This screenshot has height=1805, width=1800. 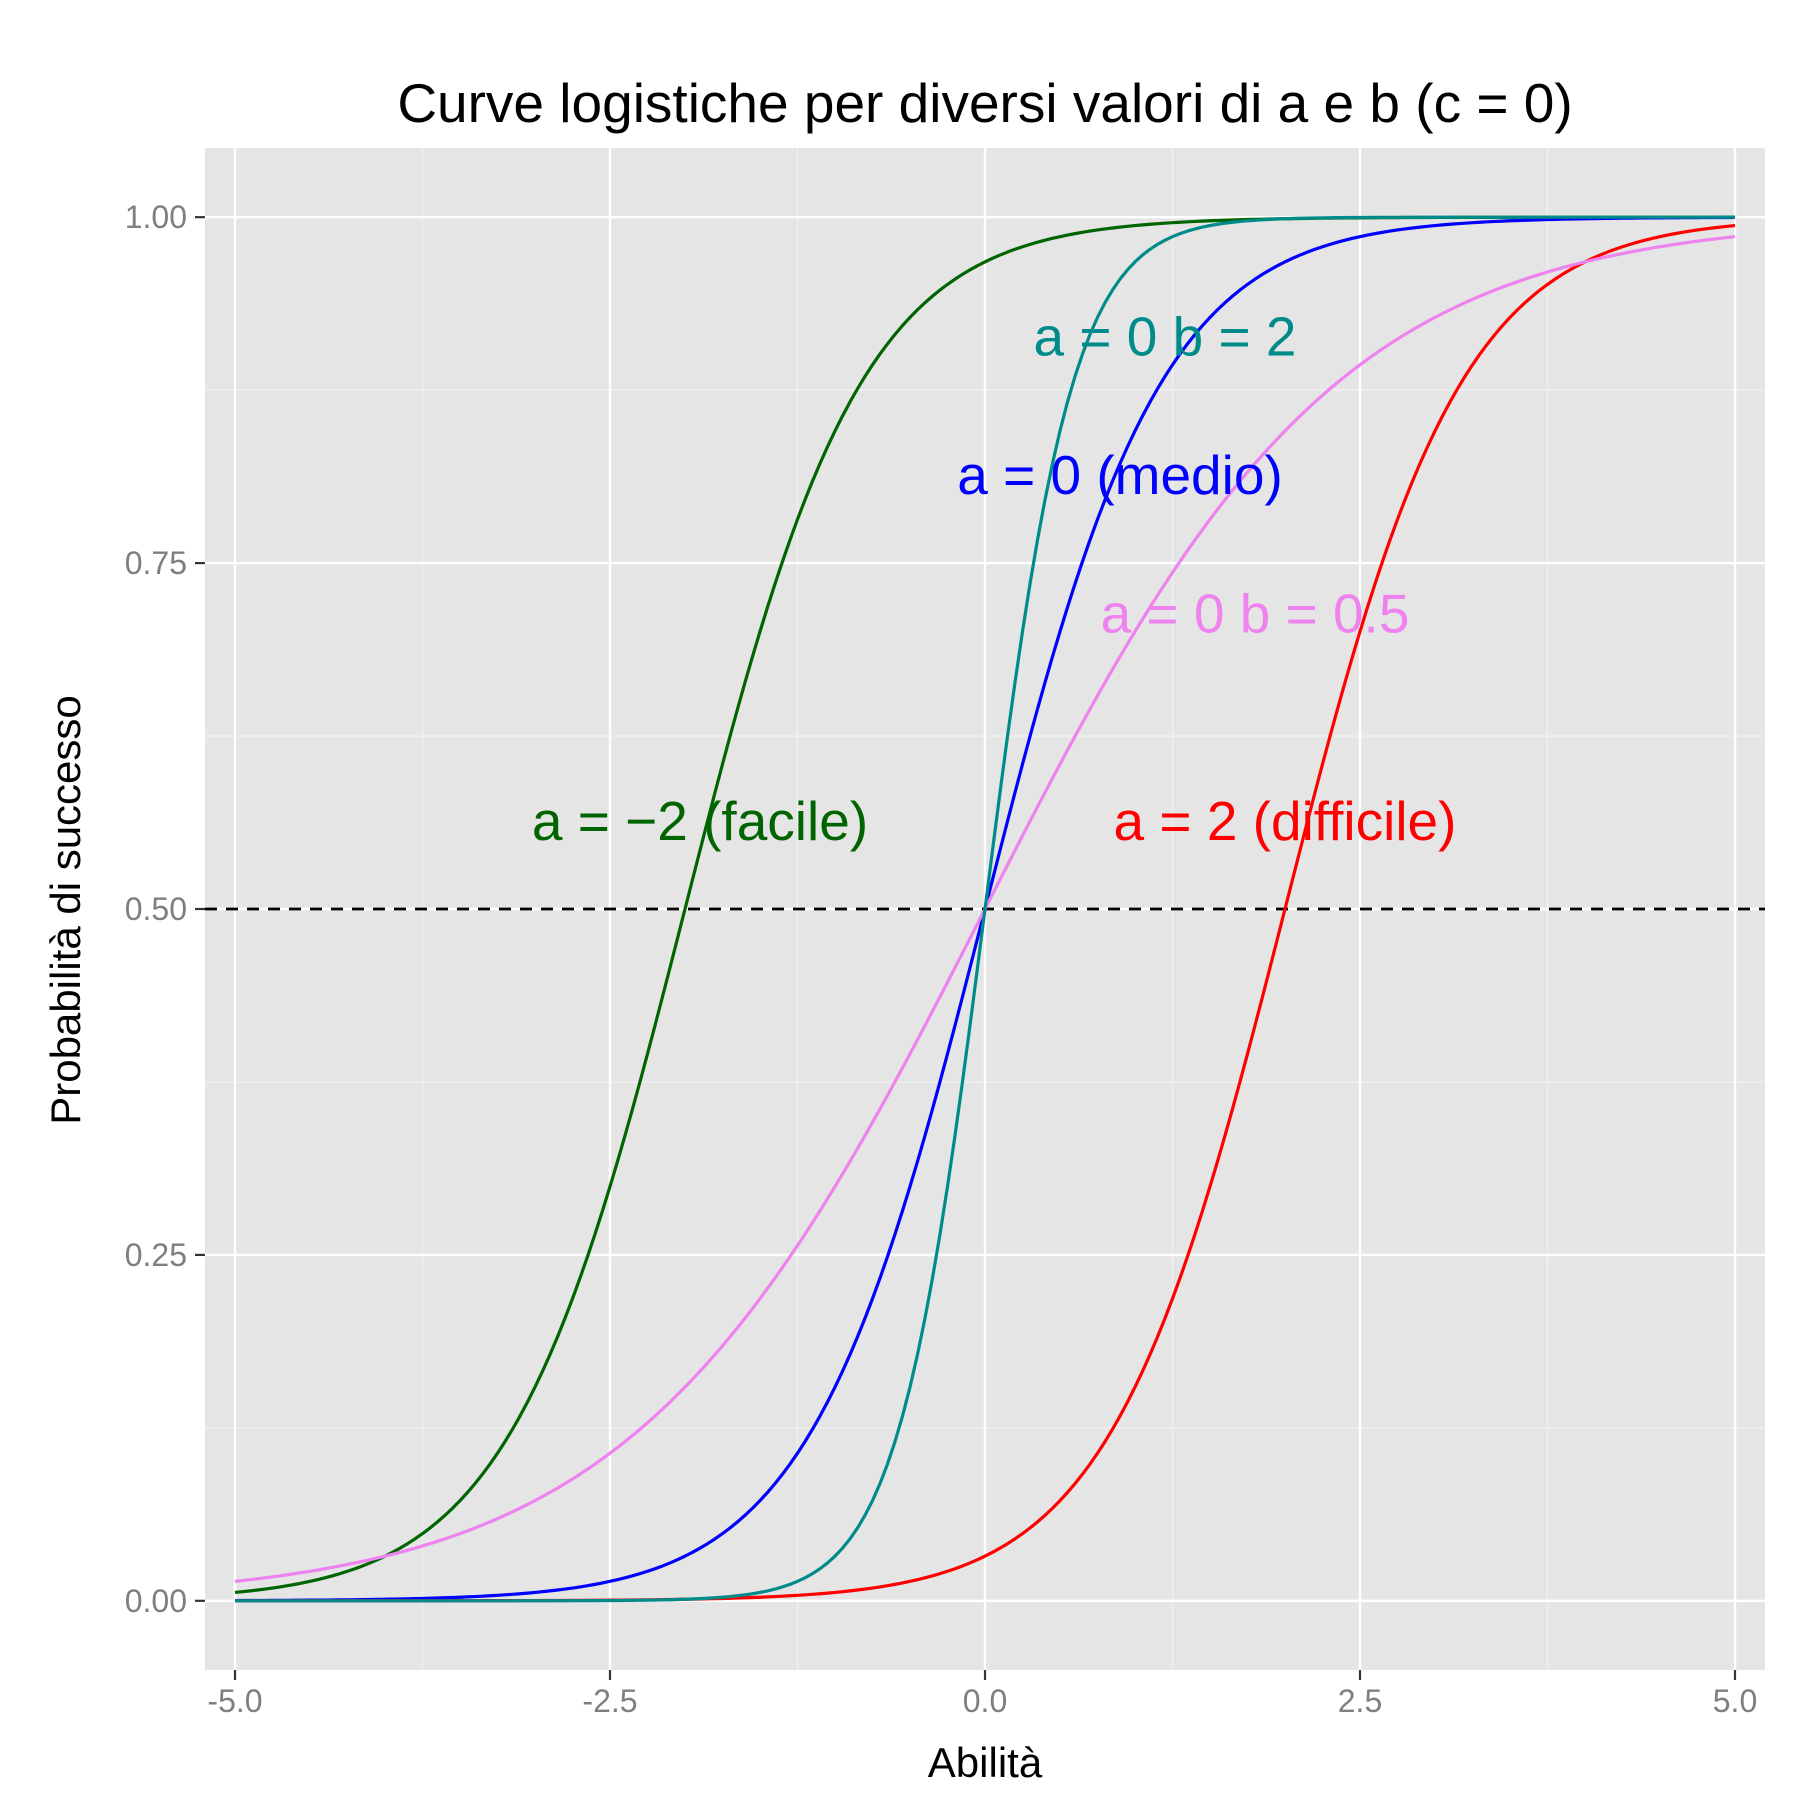 I want to click on x-tick-label: 0.0, so click(x=985, y=1701).